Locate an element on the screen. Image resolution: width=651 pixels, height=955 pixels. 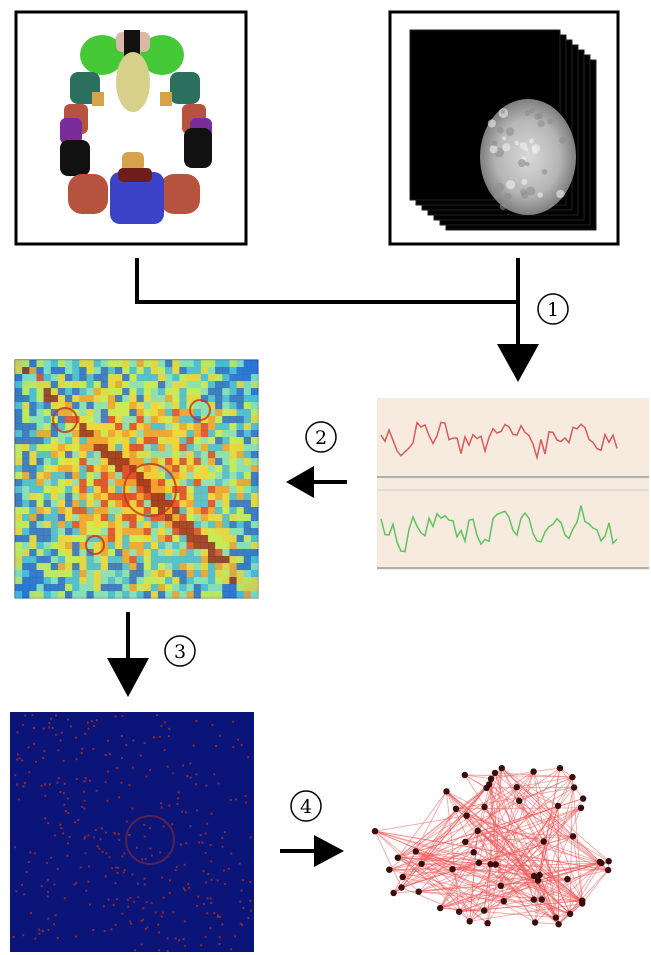
correlation-matrix-panel is located at coordinates (136, 479).